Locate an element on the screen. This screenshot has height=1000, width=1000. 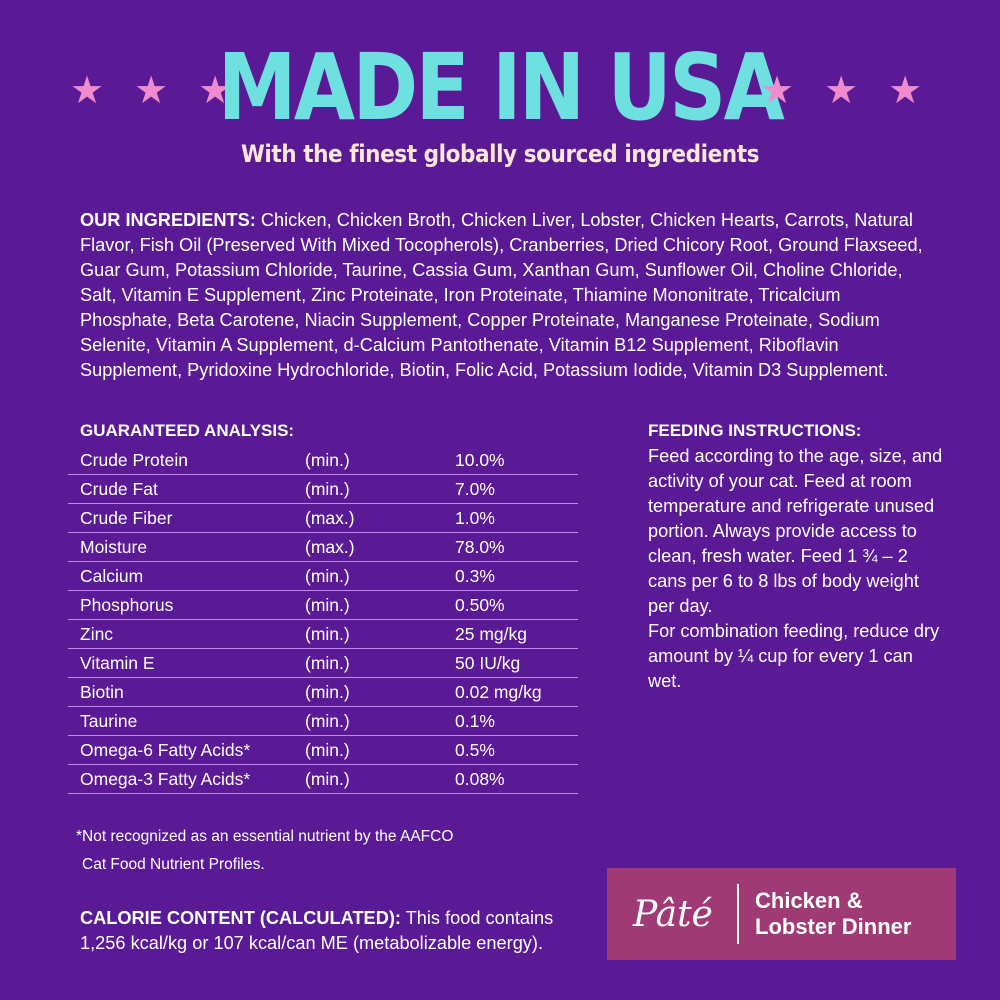
stars-left: ★ ★ ★ is located at coordinates (151, 90).